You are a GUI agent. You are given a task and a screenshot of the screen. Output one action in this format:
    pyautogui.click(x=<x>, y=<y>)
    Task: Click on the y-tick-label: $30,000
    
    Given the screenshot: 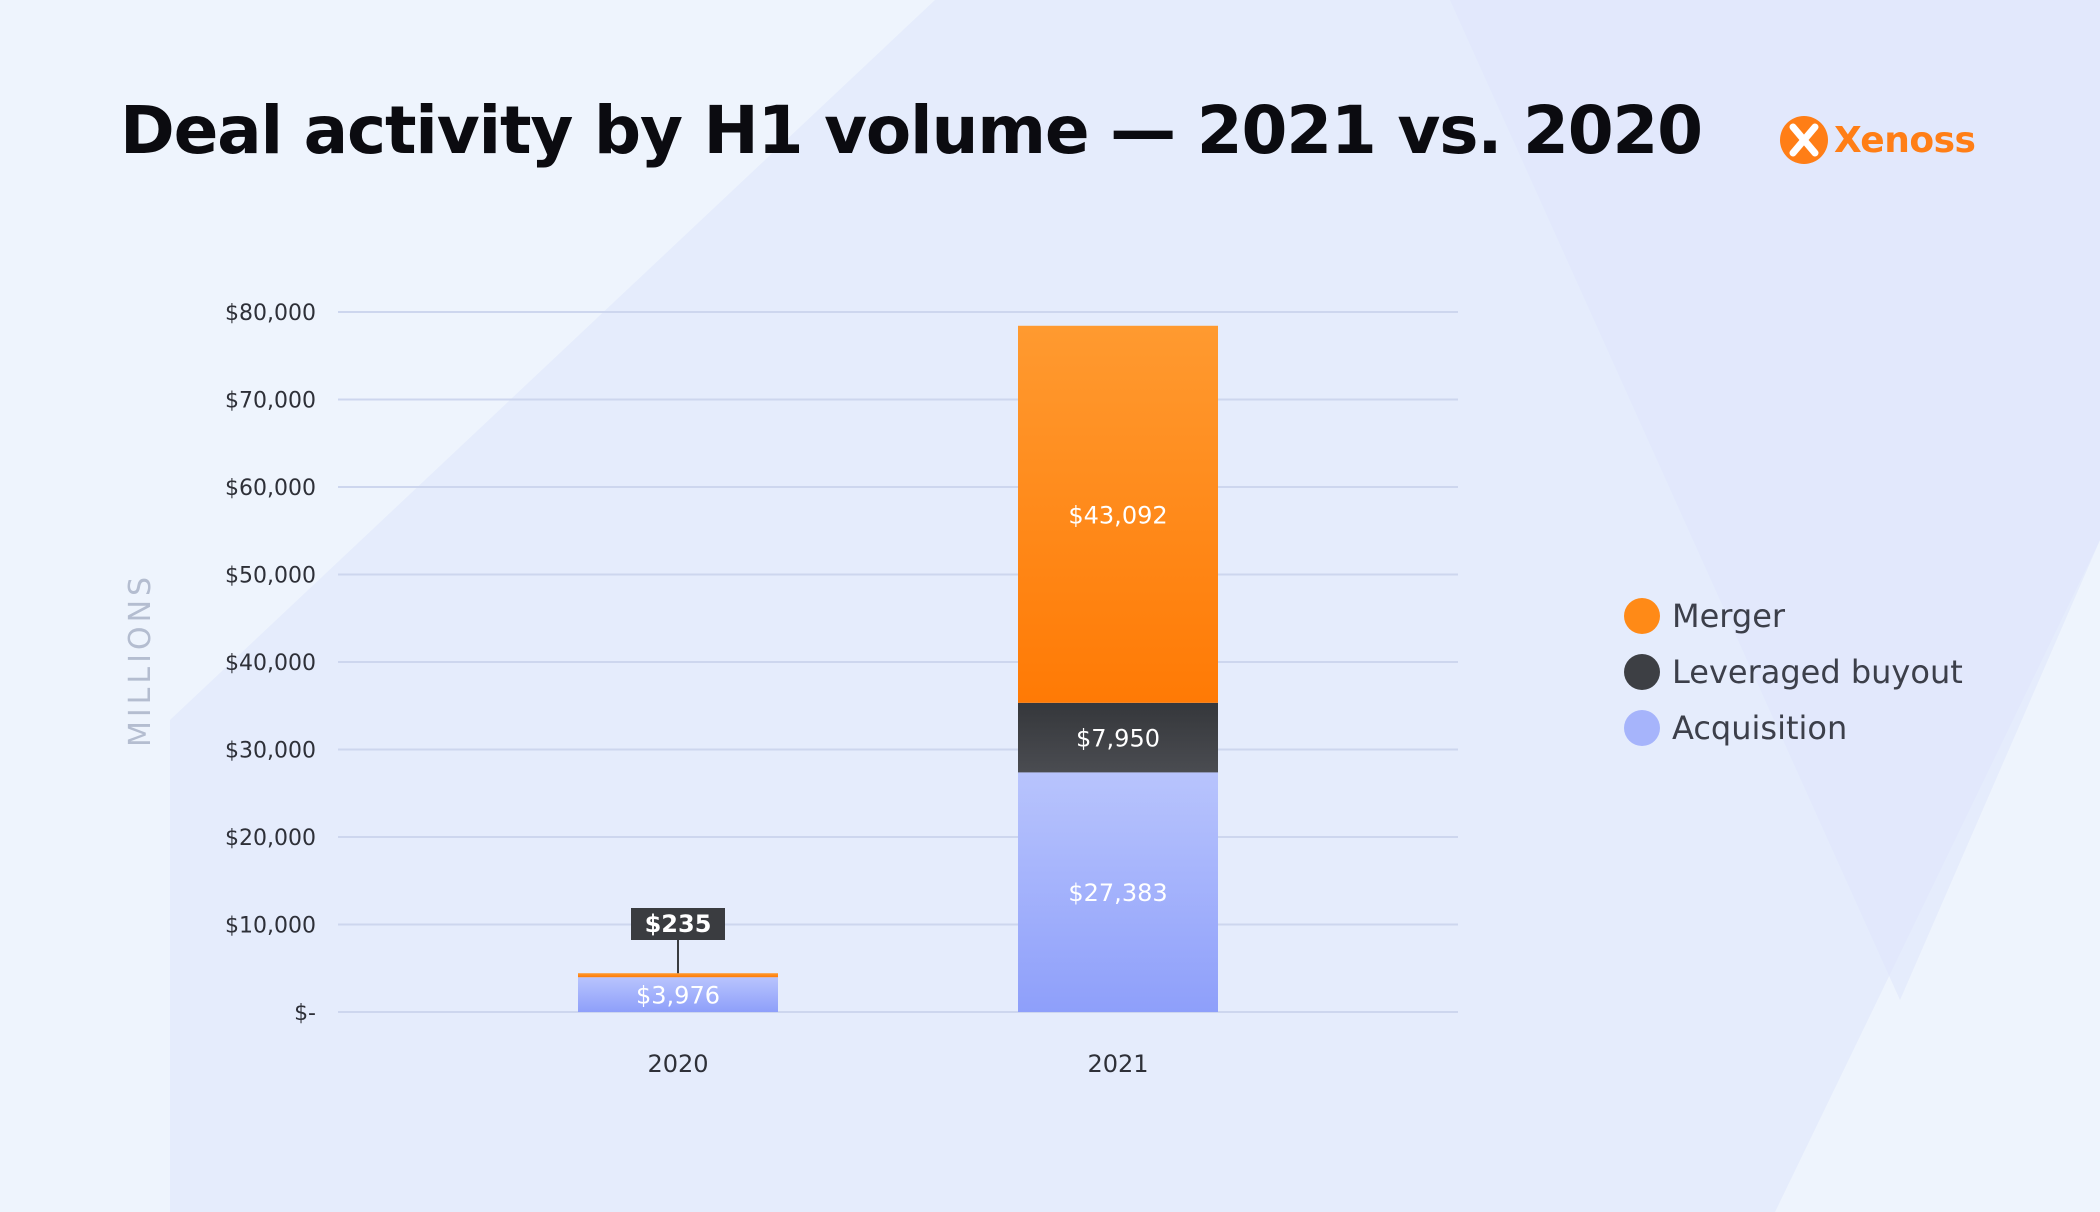 What is the action you would take?
    pyautogui.click(x=270, y=751)
    